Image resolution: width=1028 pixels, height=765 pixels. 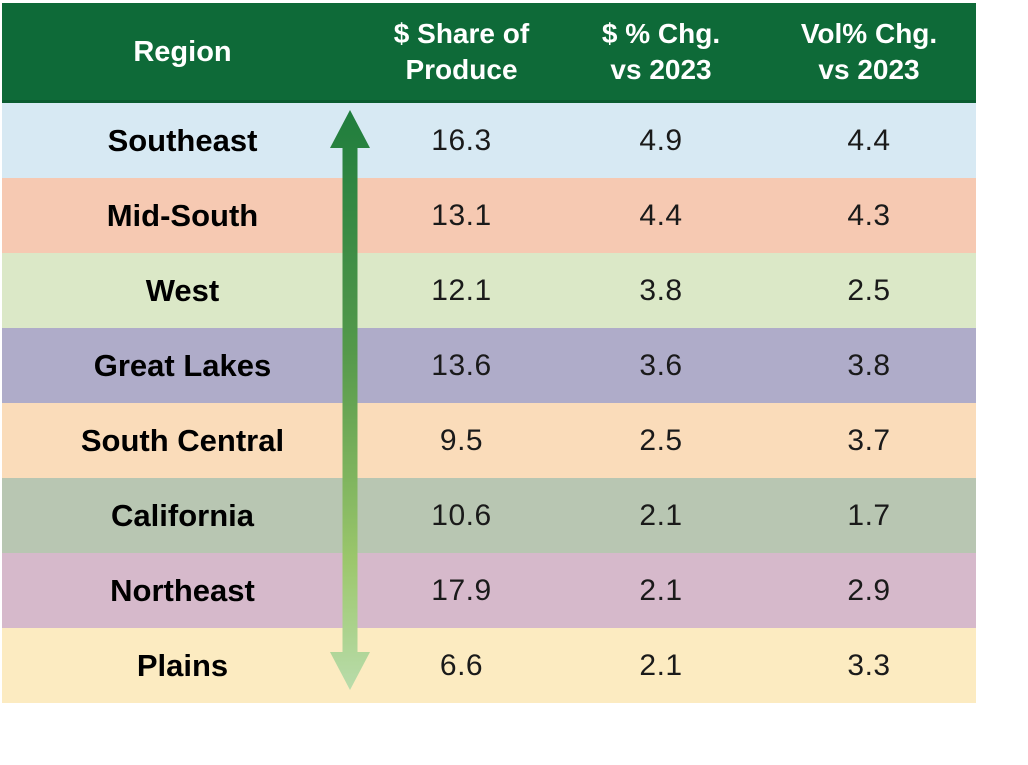 What do you see at coordinates (182, 440) in the screenshot?
I see `region-name: South Central` at bounding box center [182, 440].